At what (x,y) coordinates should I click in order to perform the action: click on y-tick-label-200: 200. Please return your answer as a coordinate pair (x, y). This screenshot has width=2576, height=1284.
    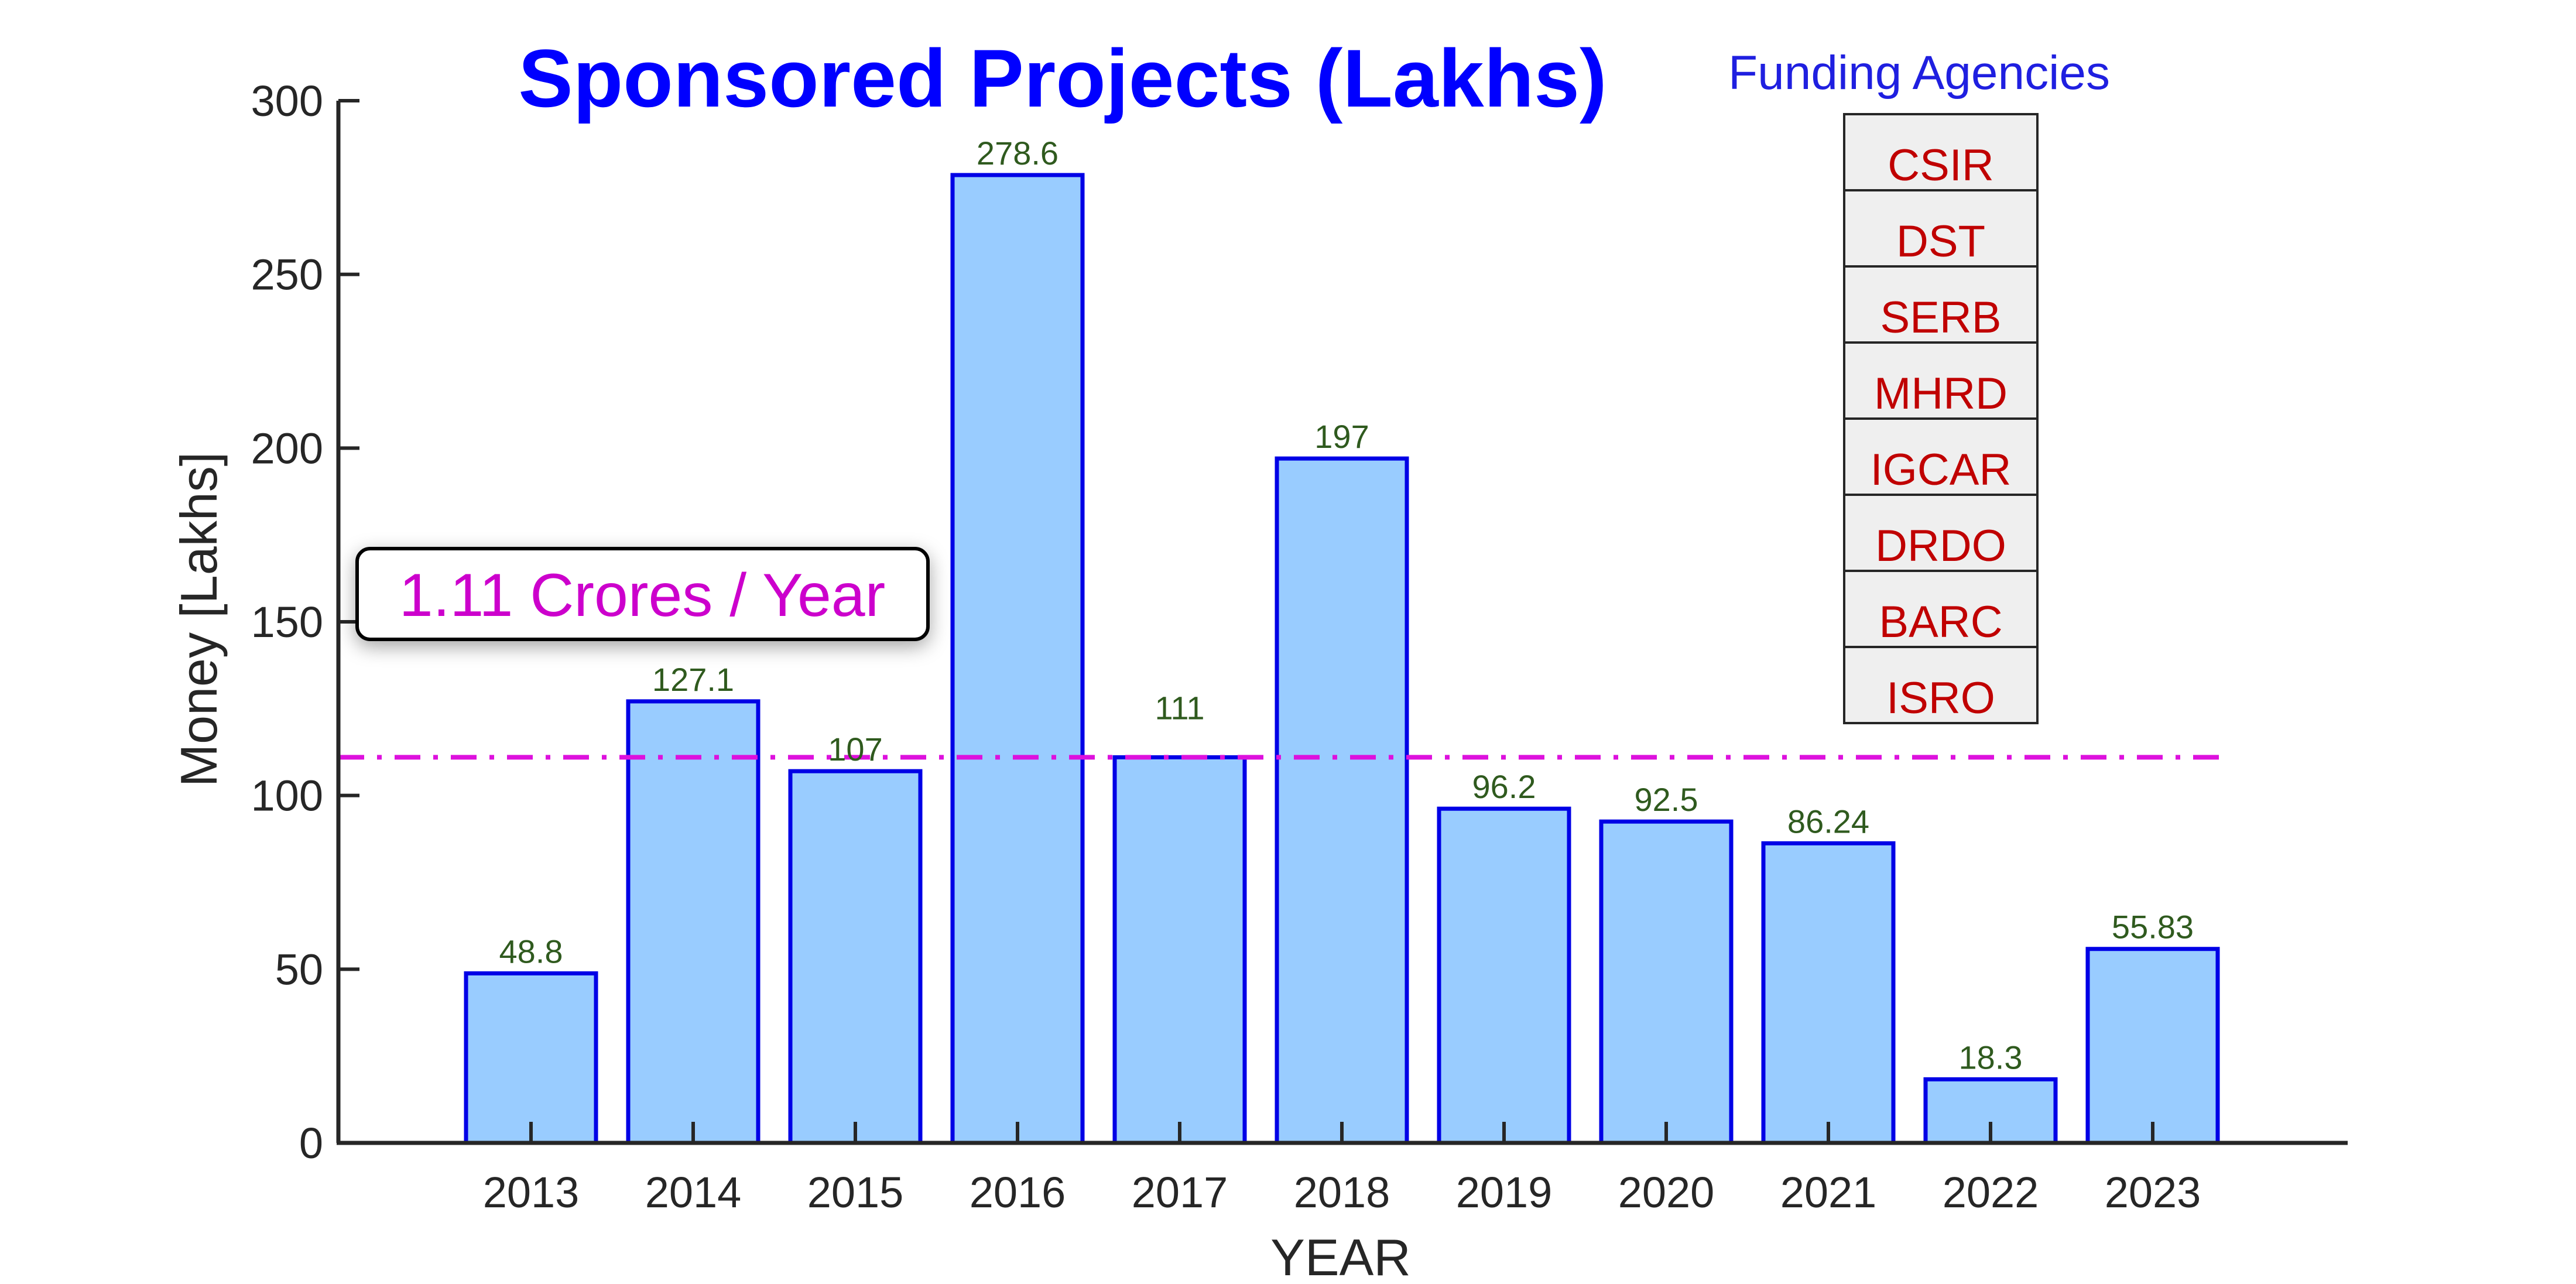
    Looking at the image, I should click on (287, 448).